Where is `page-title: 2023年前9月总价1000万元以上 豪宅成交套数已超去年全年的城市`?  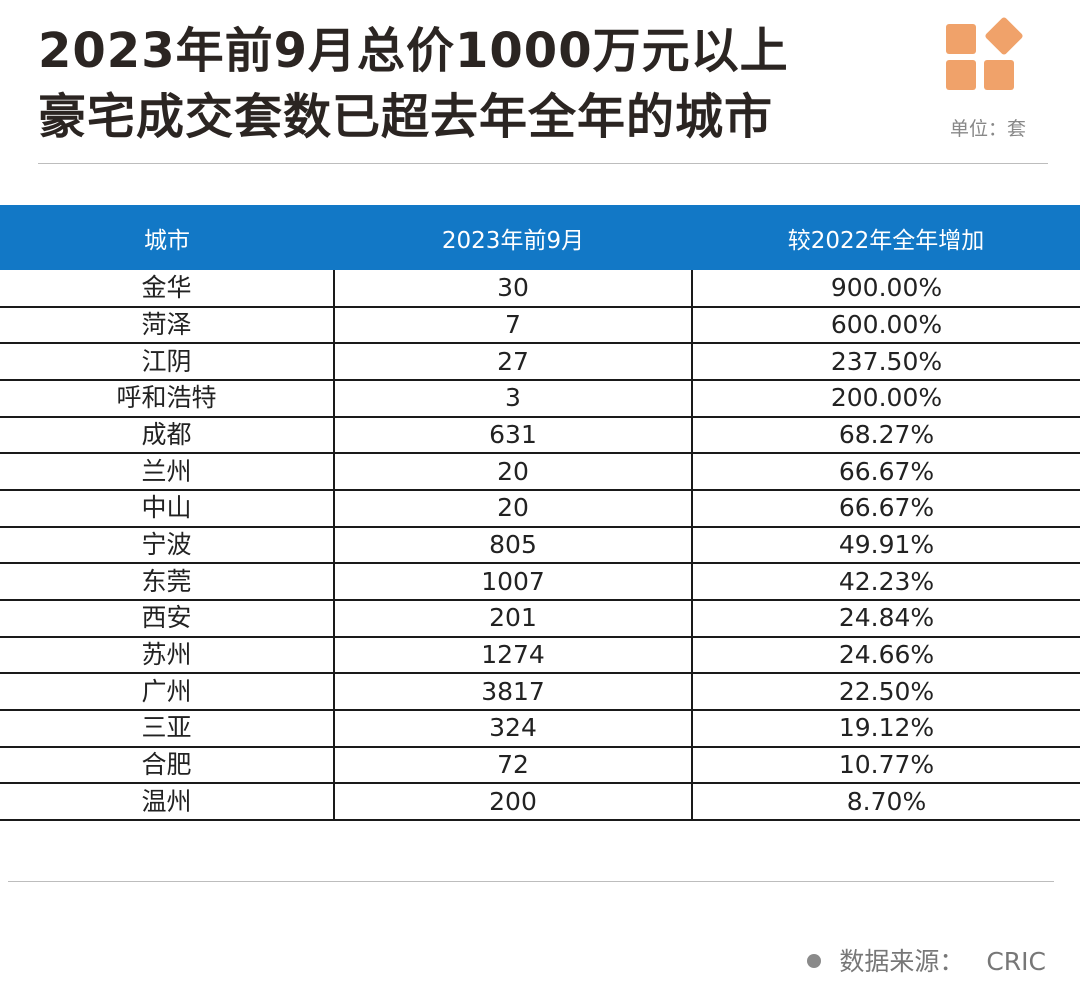 page-title: 2023年前9月总价1000万元以上 豪宅成交套数已超去年全年的城市 is located at coordinates (478, 84).